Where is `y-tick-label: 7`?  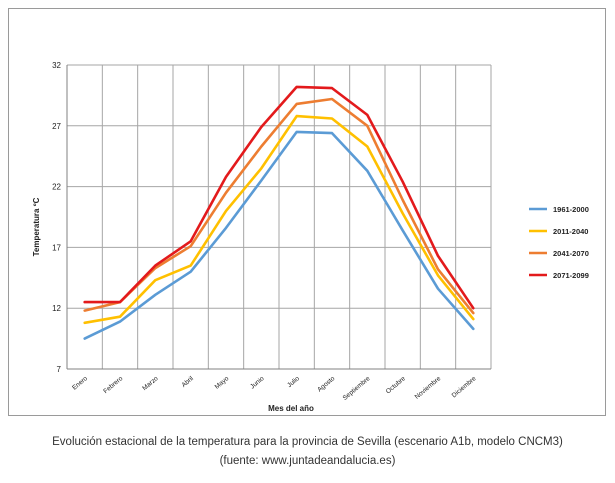
y-tick-label: 7 is located at coordinates (59, 369).